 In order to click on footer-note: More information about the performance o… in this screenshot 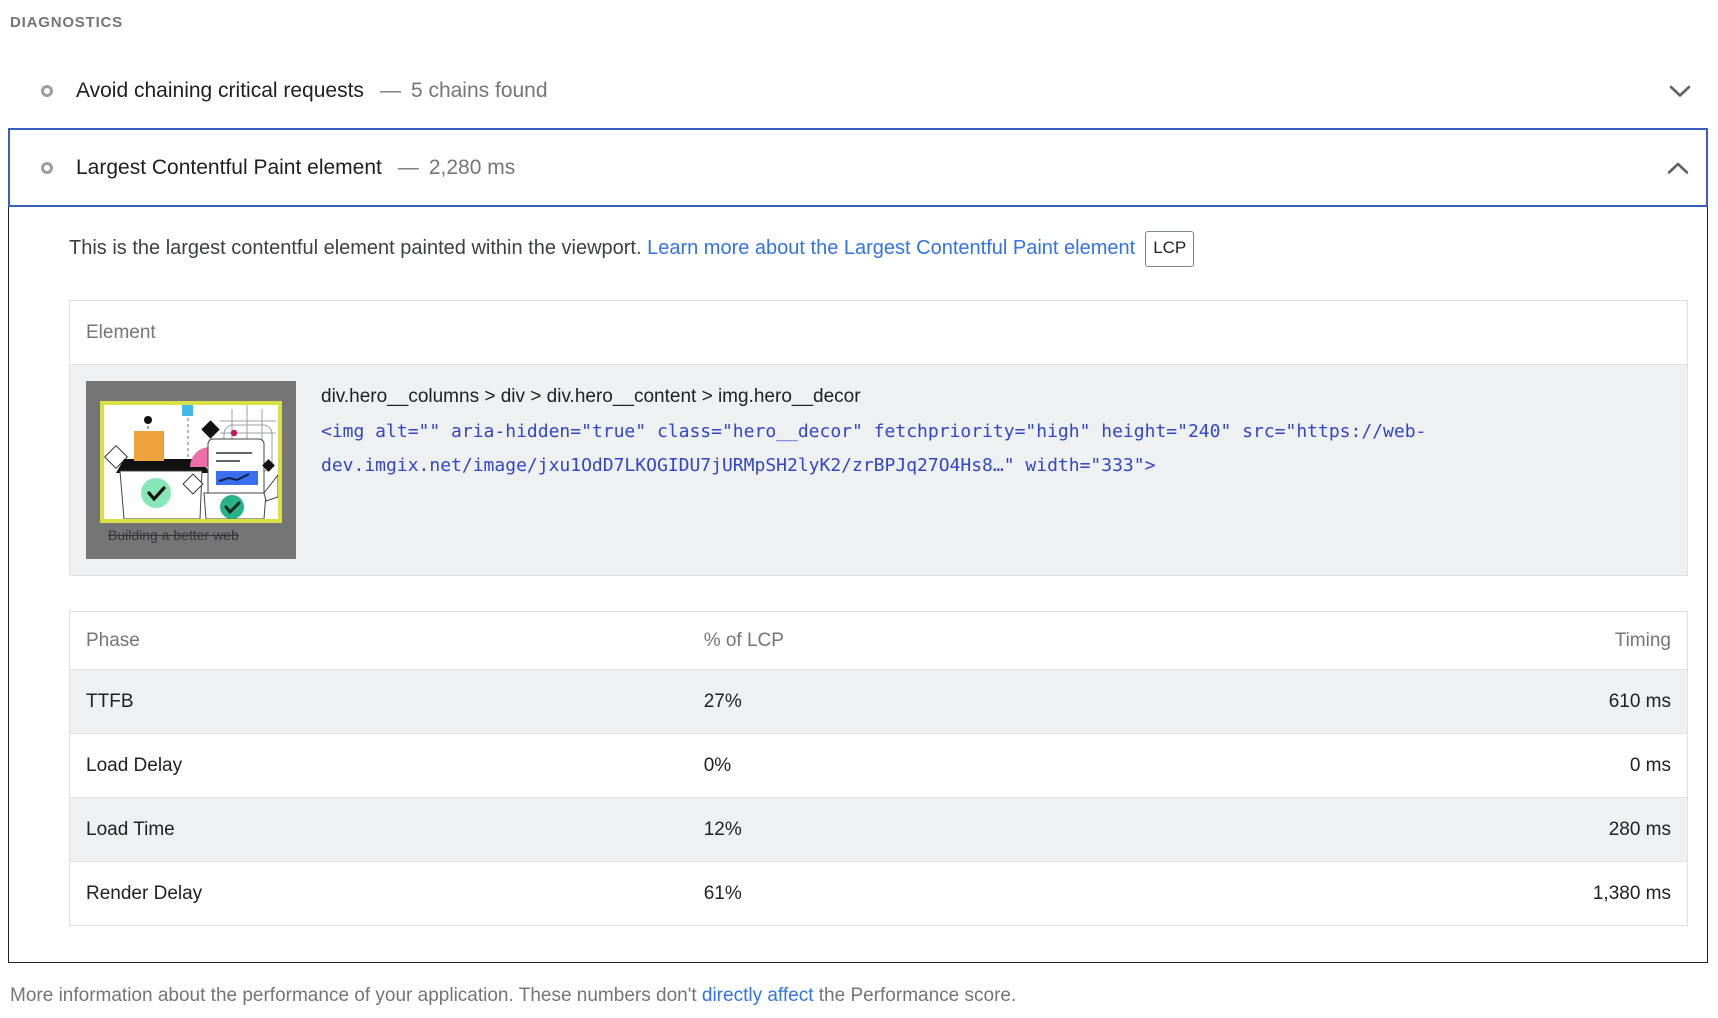, I will do `click(864, 996)`.